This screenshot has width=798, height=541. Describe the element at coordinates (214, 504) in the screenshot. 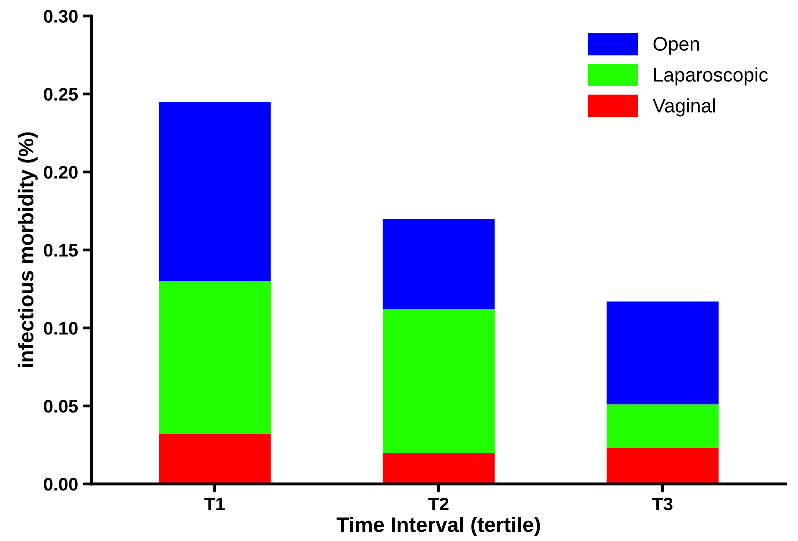

I see `x-tick-label: T1` at that location.